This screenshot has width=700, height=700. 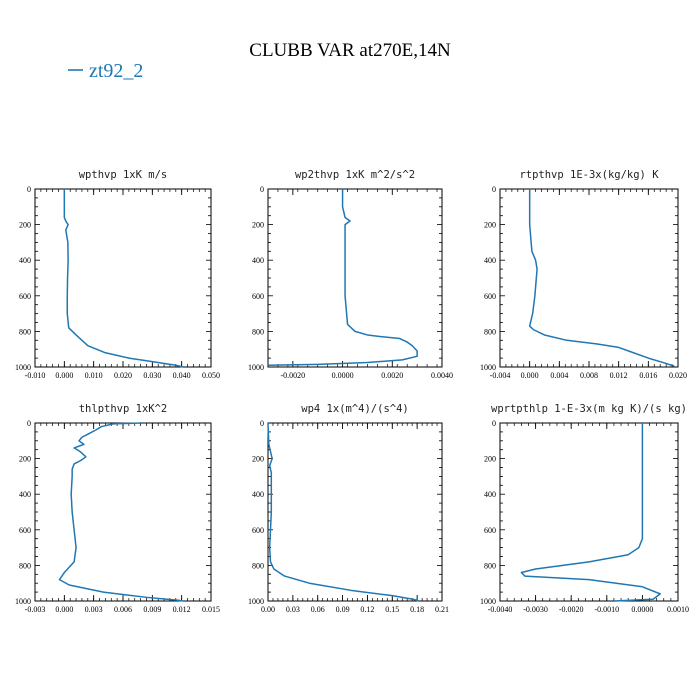 What do you see at coordinates (293, 609) in the screenshot?
I see `x-tick-label: 0.03` at bounding box center [293, 609].